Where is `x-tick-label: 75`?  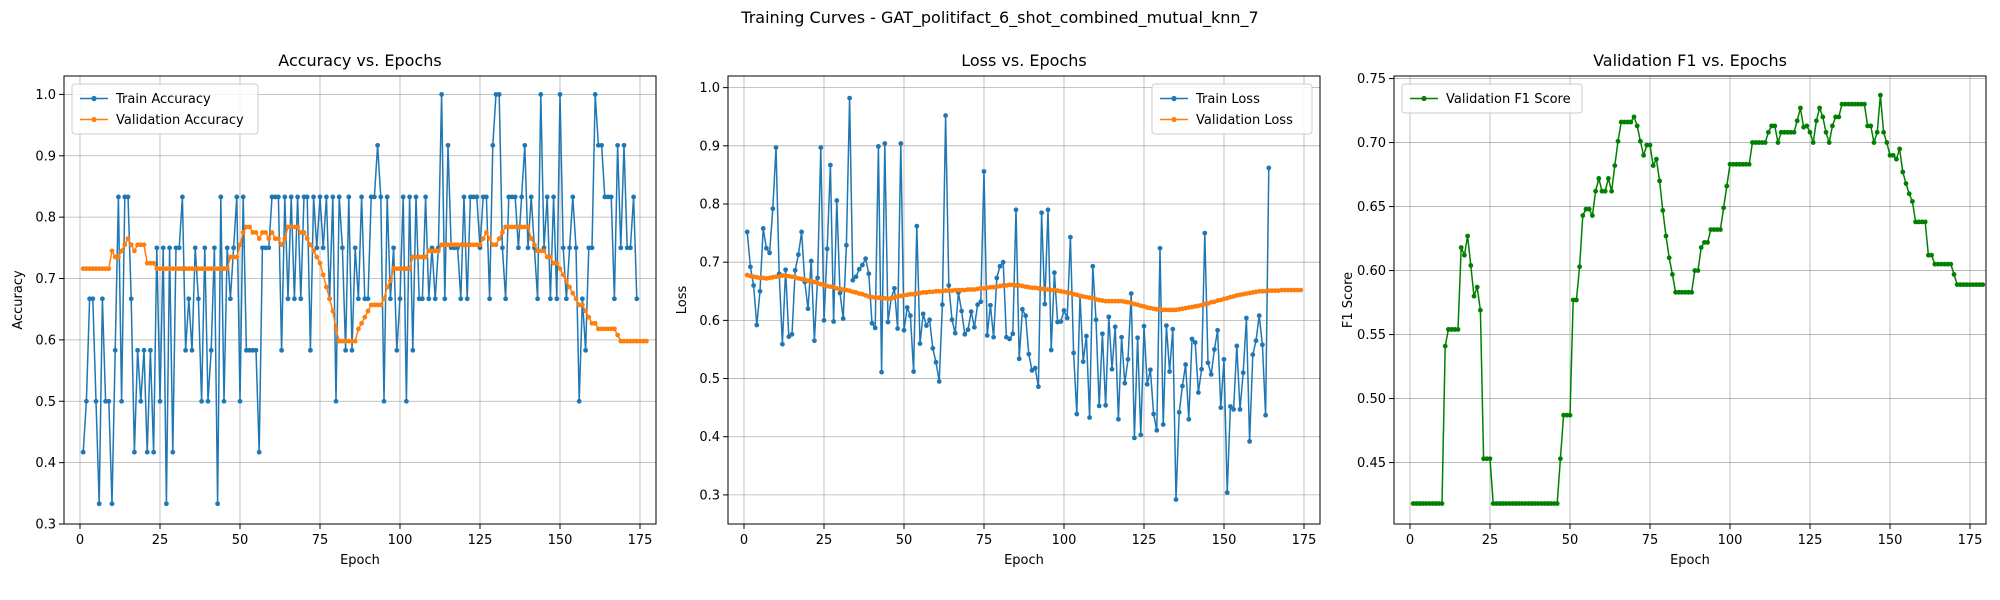
x-tick-label: 75 is located at coordinates (1650, 540).